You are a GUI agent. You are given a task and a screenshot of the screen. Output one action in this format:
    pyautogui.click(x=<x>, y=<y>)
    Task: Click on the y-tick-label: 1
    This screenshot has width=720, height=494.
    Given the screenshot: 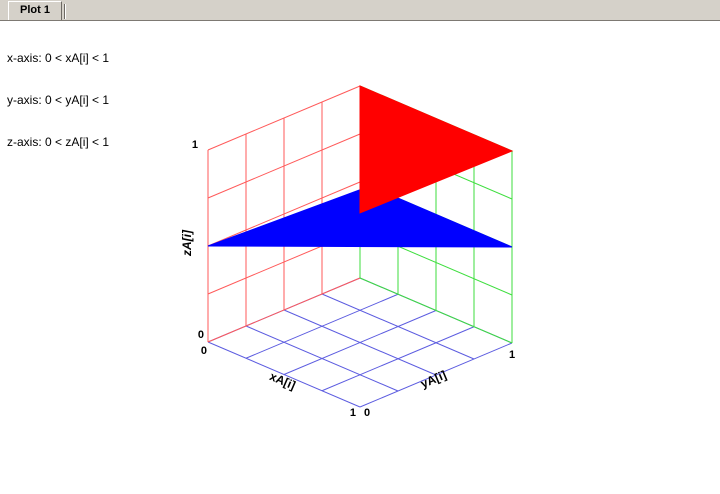 What is the action you would take?
    pyautogui.click(x=512, y=355)
    